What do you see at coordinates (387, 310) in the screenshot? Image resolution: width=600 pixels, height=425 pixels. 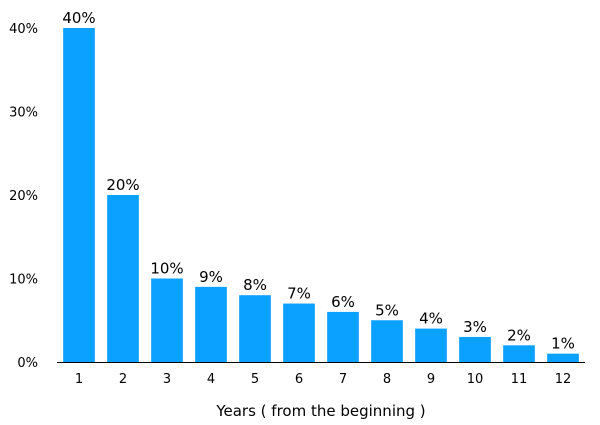 I see `bar-value-label: 5%` at bounding box center [387, 310].